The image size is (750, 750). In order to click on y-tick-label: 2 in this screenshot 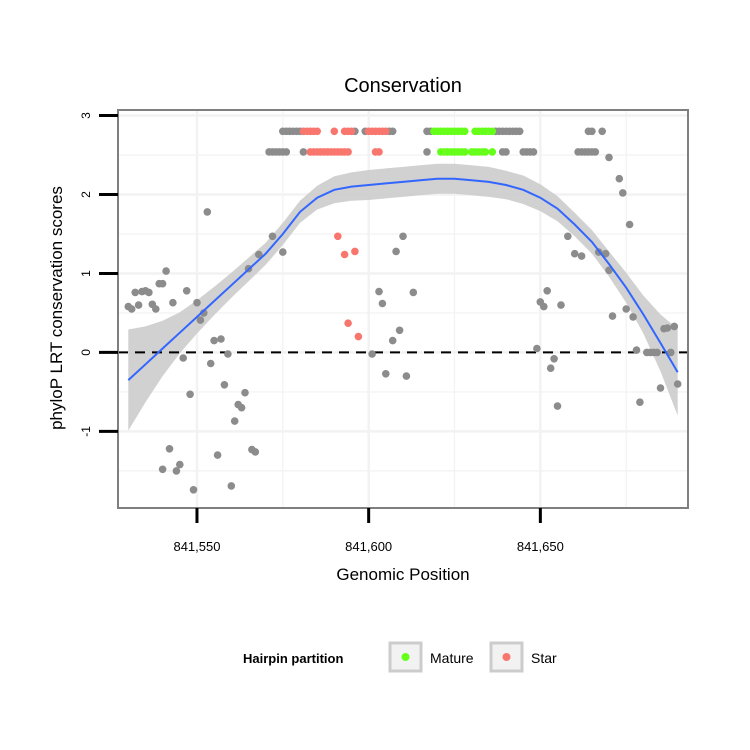, I will do `click(86, 194)`.